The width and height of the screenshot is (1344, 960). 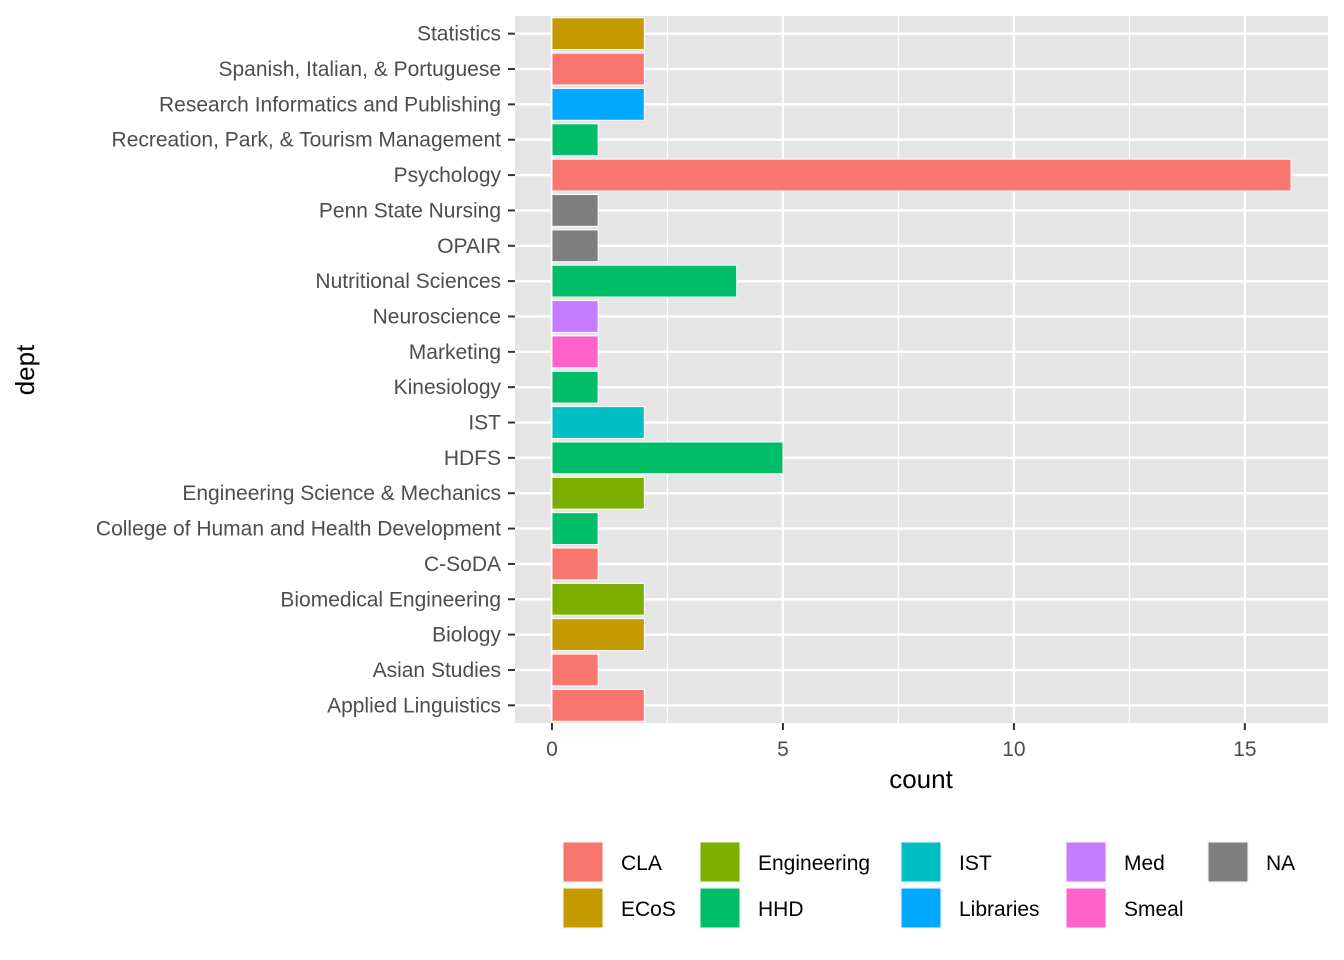 What do you see at coordinates (437, 316) in the screenshot?
I see `y-tick-label: Neuroscience` at bounding box center [437, 316].